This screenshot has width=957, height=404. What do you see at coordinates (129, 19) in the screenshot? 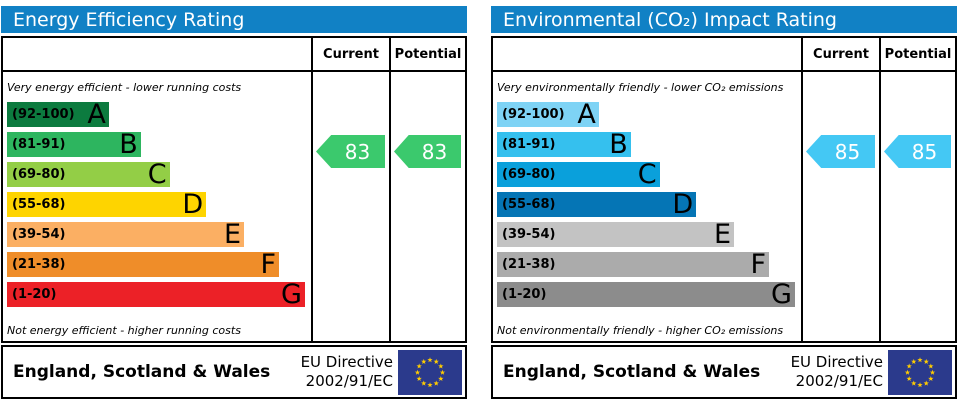
I see `energy-panel-title: Energy Efficiency Rating` at bounding box center [129, 19].